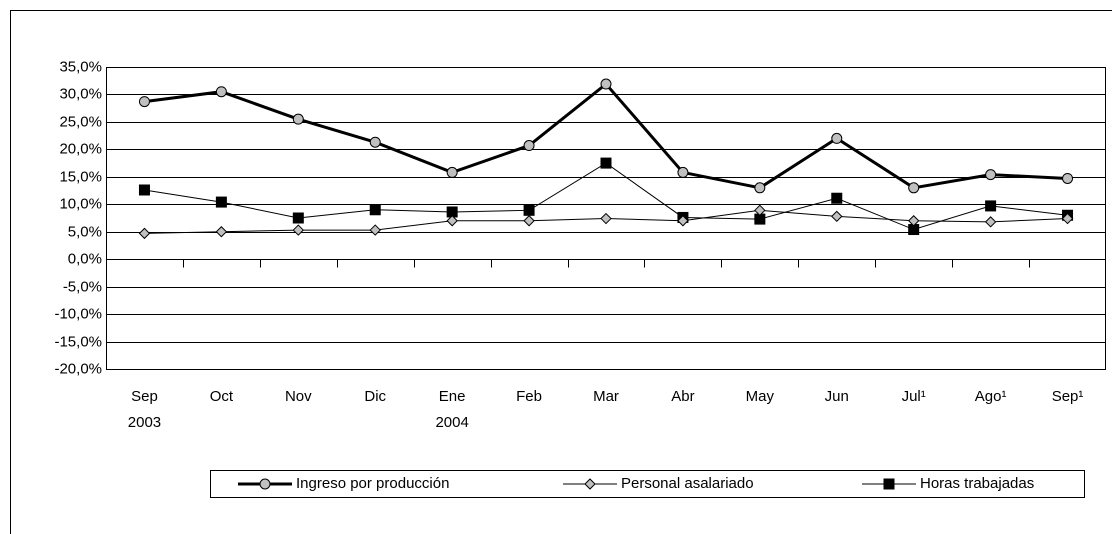  What do you see at coordinates (80, 148) in the screenshot?
I see `y-tick-label: 20,0%` at bounding box center [80, 148].